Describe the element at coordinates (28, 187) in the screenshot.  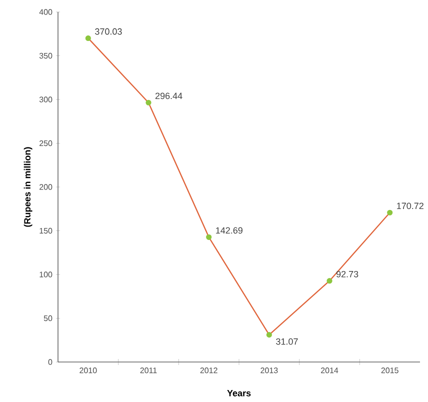
I see `y-axis-title: (Rupees in million)` at that location.